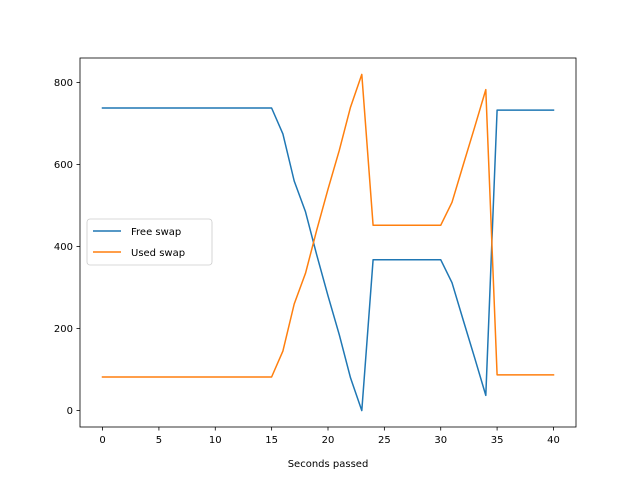 The width and height of the screenshot is (640, 480). What do you see at coordinates (156, 232) in the screenshot?
I see `legend-label-free-swap: Free swap` at bounding box center [156, 232].